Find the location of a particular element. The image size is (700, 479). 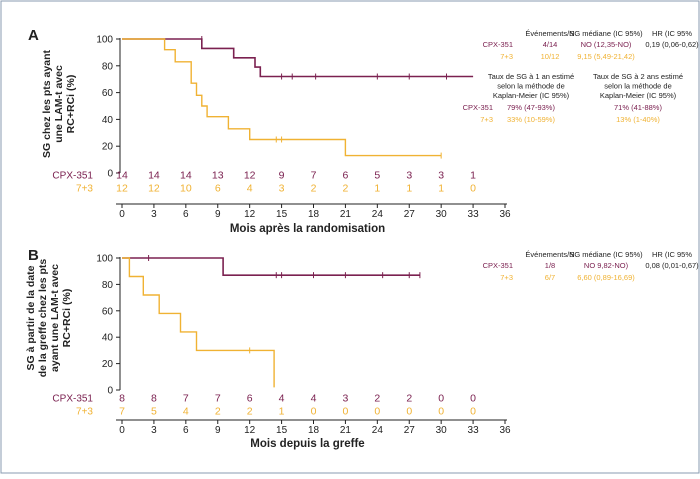

stats-value: 9,15 (5,49-21,42) is located at coordinates (606, 56).